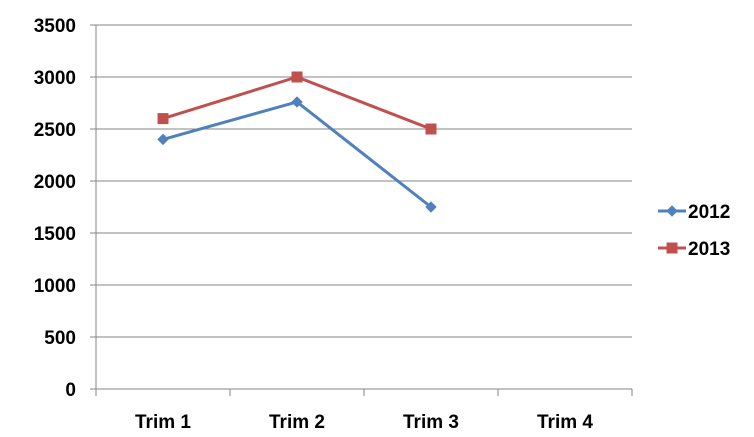 The image size is (754, 437). Describe the element at coordinates (55, 78) in the screenshot. I see `y-tick-label: 3000` at that location.